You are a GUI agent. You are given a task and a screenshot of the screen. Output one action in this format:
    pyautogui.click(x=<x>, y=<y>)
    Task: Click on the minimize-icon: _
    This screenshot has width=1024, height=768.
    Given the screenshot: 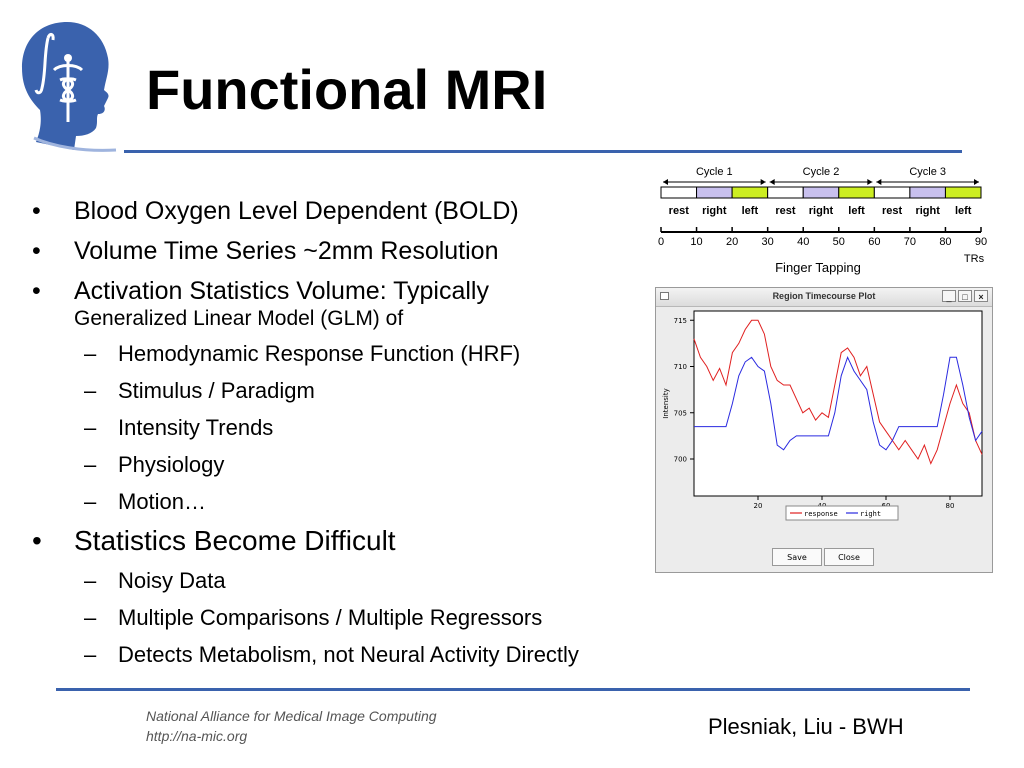 What is the action you would take?
    pyautogui.click(x=949, y=296)
    